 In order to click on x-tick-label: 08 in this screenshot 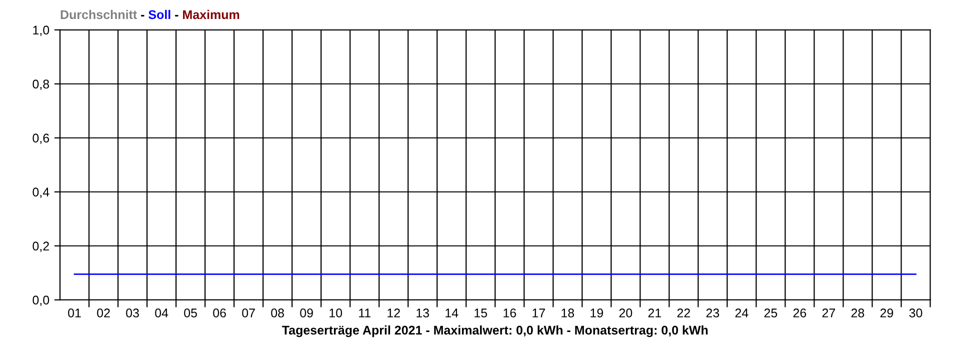, I will do `click(277, 313)`.